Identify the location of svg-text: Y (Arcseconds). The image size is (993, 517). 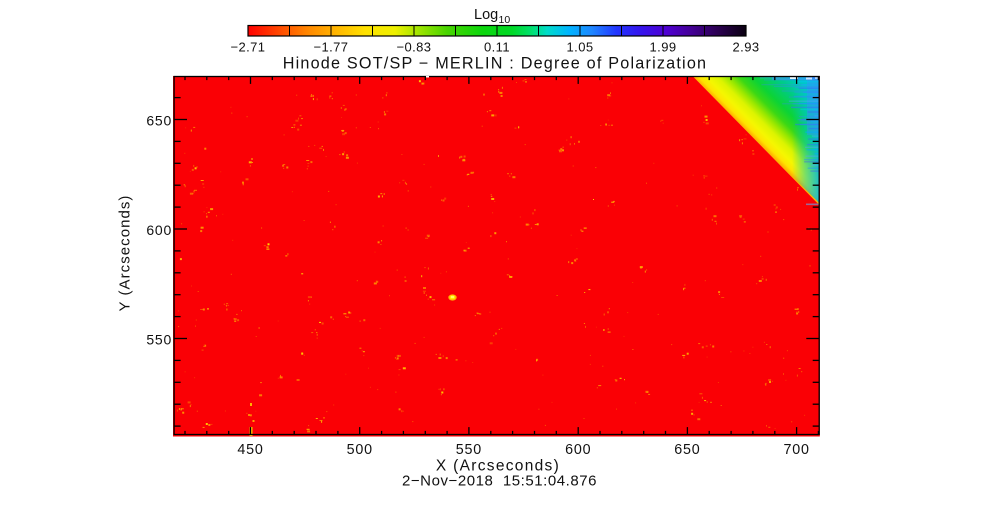
(125, 253).